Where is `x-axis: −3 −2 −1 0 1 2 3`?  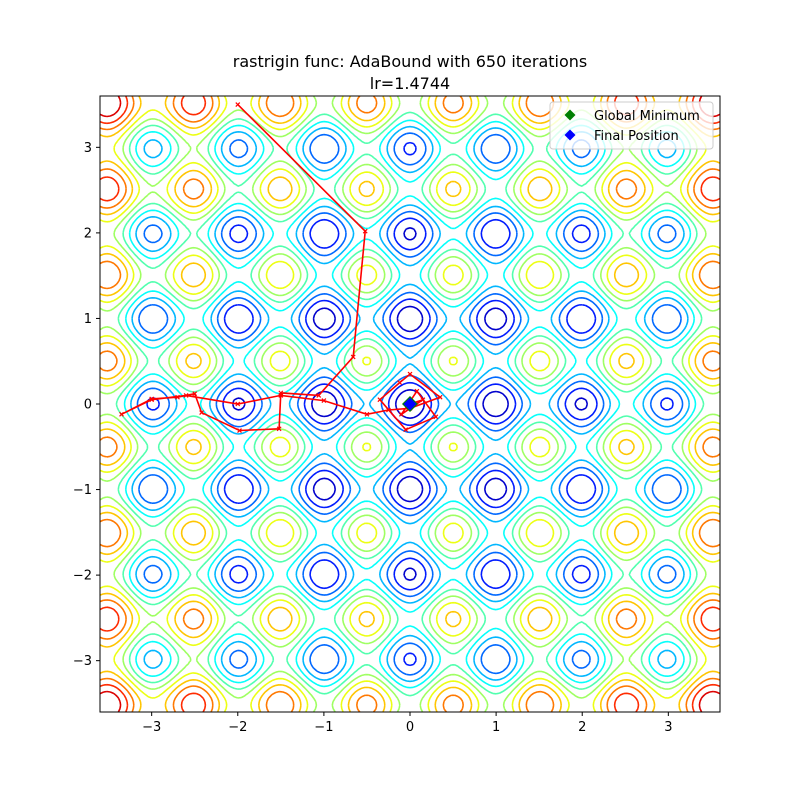 x-axis: −3 −2 −1 0 1 2 3 is located at coordinates (407, 723).